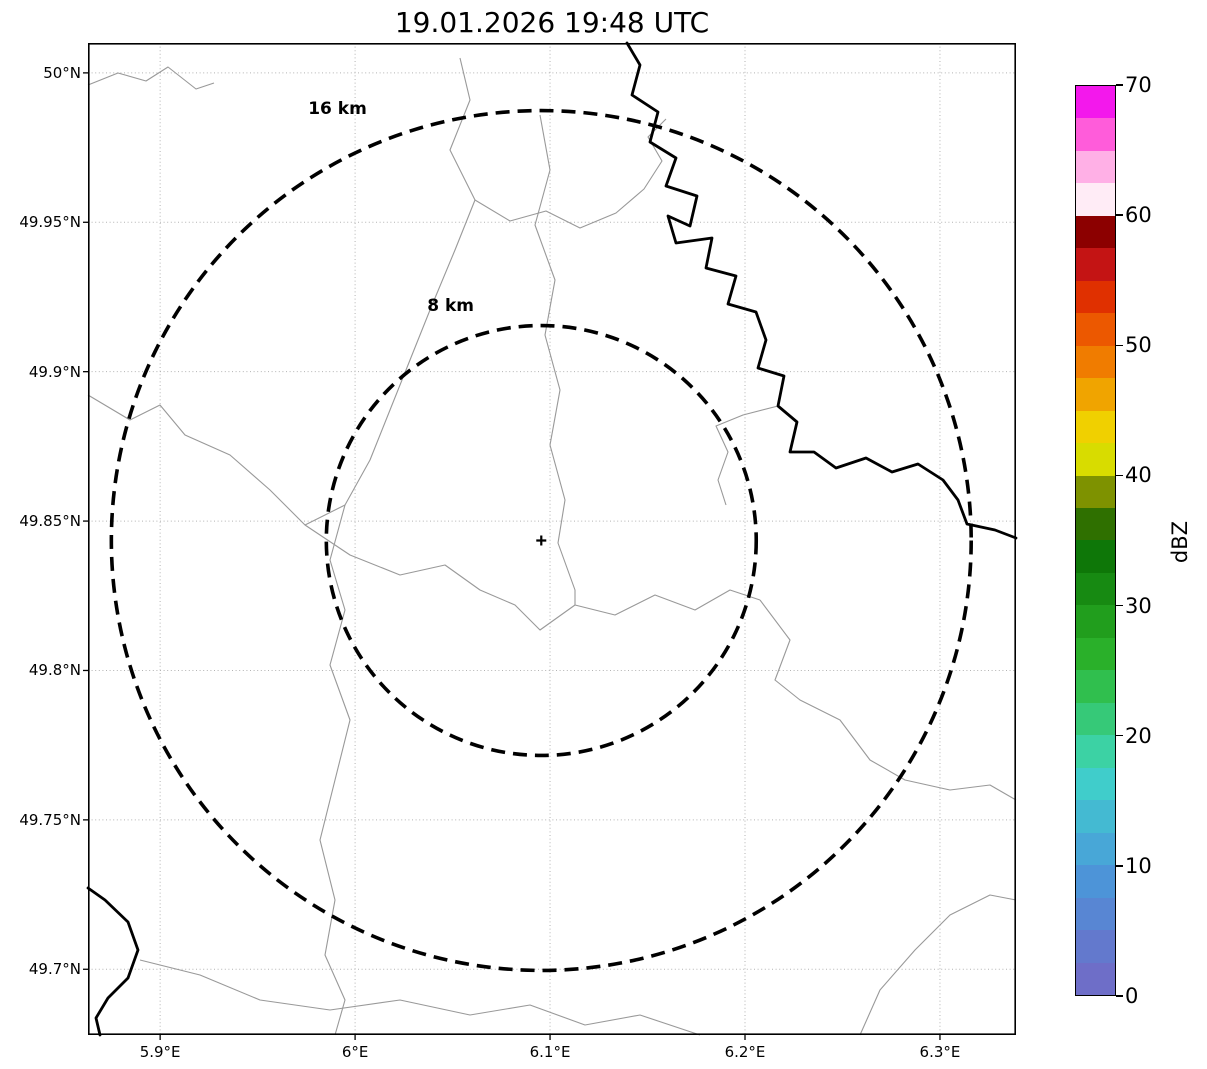 Image resolution: width=1207 pixels, height=1069 pixels. Describe the element at coordinates (552, 22) in the screenshot. I see `figure-title: 19.01.2026 19:48 UTC` at that location.